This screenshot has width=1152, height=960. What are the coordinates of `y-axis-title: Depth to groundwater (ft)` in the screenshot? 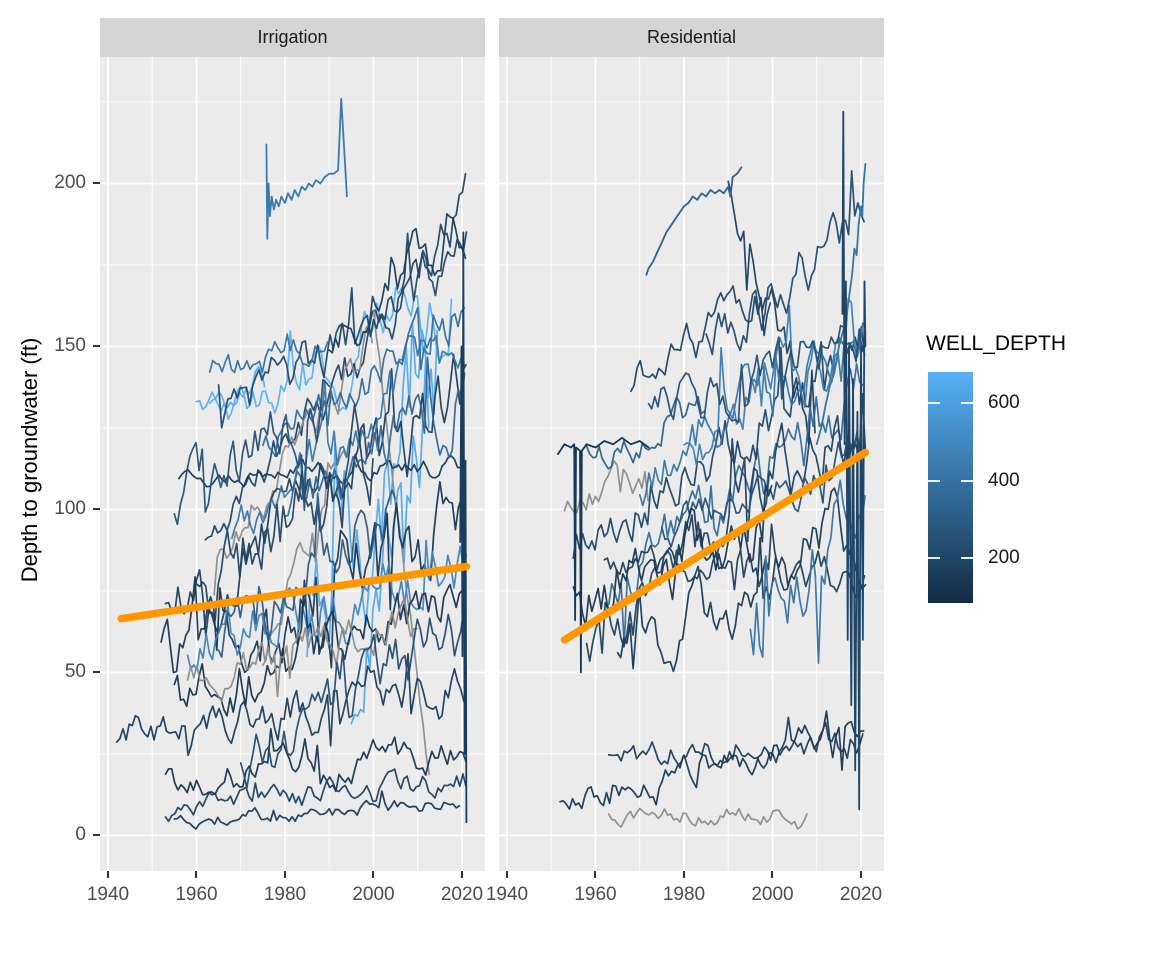 It's located at (29, 460).